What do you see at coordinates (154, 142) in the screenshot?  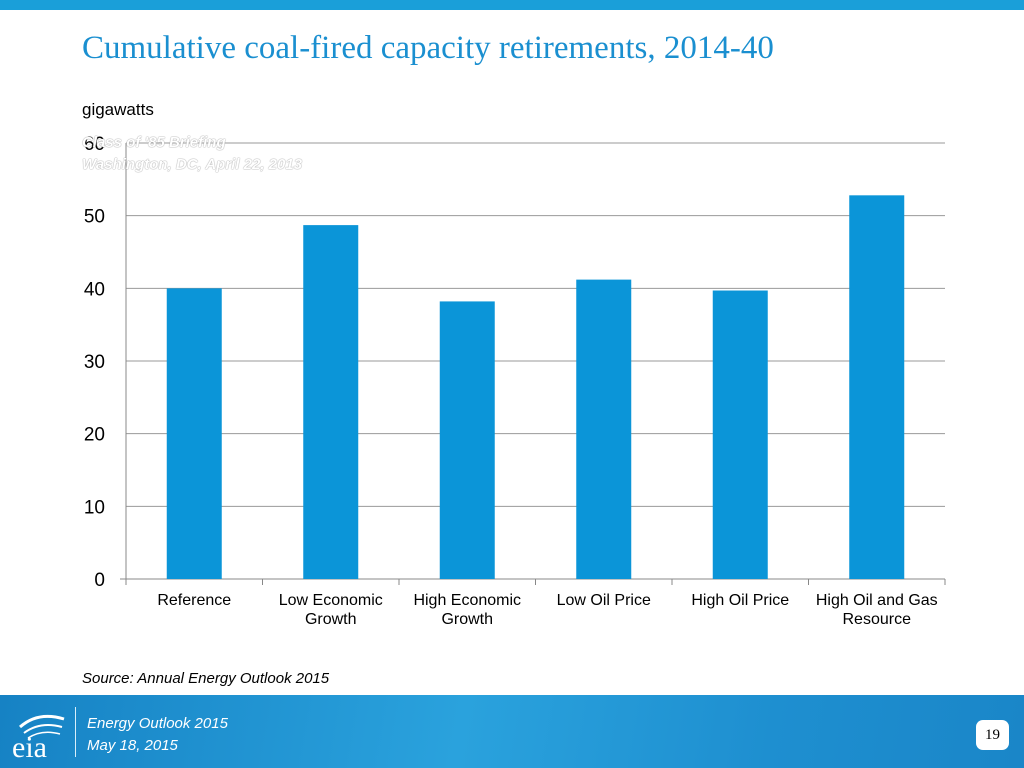 I see `watermark-line-1: Class of '85 Briefing` at bounding box center [154, 142].